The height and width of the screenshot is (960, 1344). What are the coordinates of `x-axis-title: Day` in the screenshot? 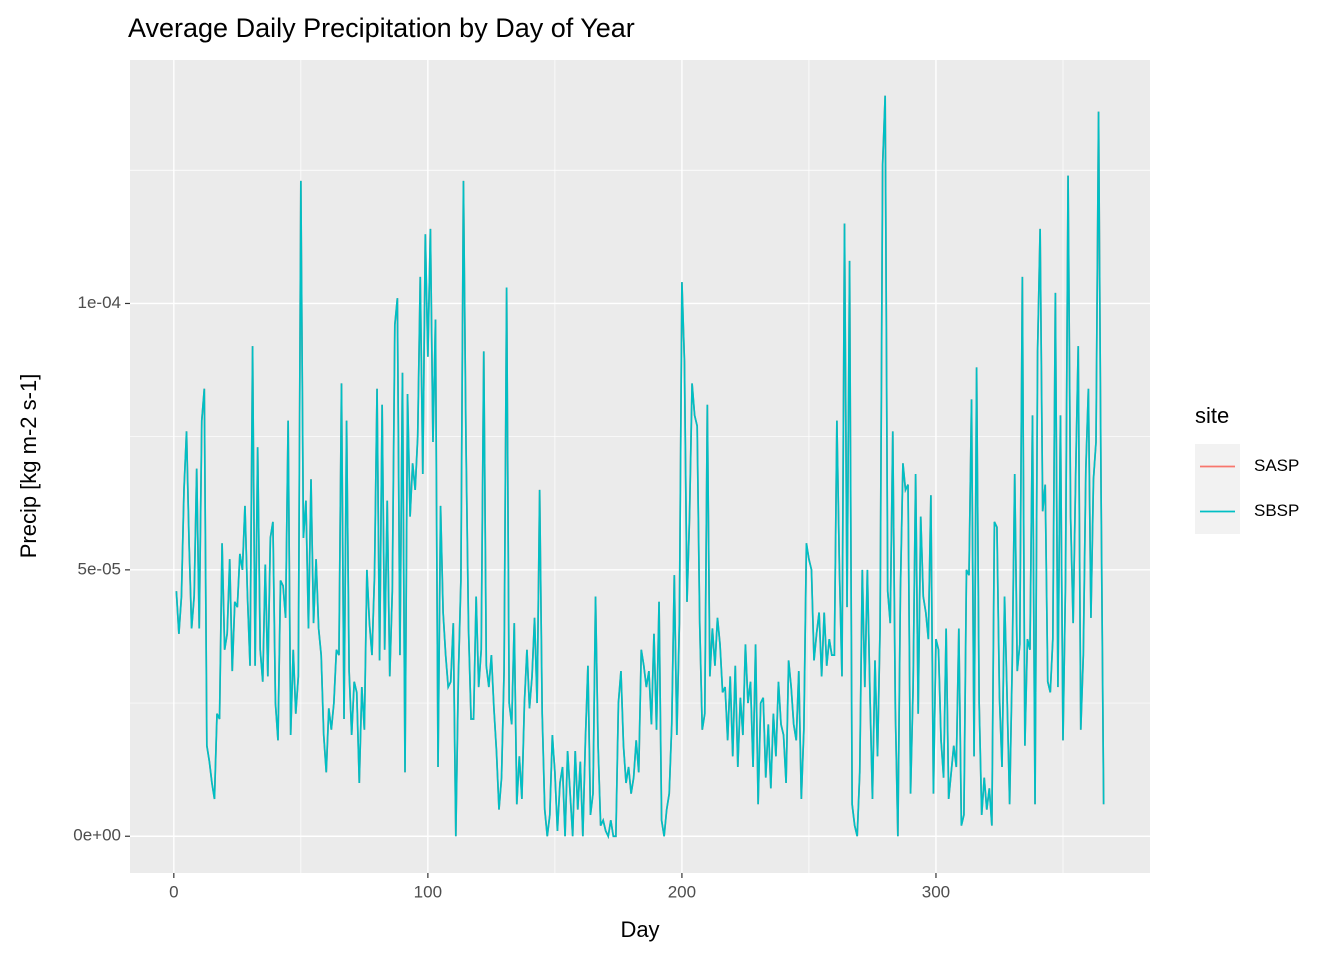 It's located at (639, 929).